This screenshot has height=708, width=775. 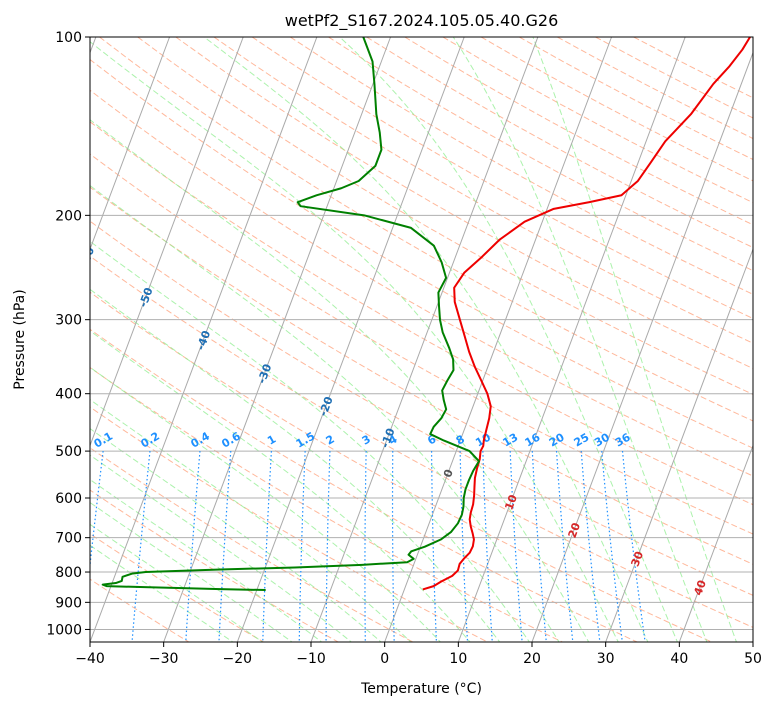 I want to click on y-axis-label: Pressure (hPa), so click(x=20, y=339).